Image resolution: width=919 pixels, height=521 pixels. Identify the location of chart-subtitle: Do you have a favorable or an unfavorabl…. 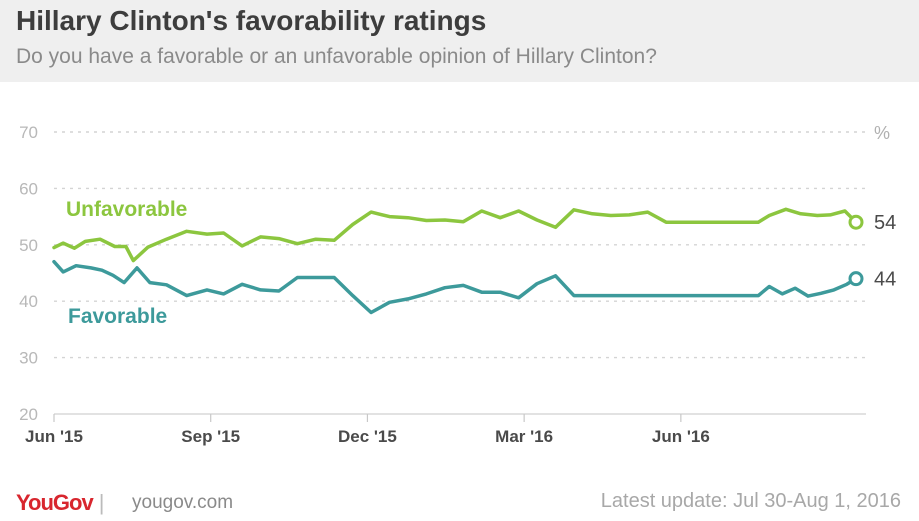
(336, 56).